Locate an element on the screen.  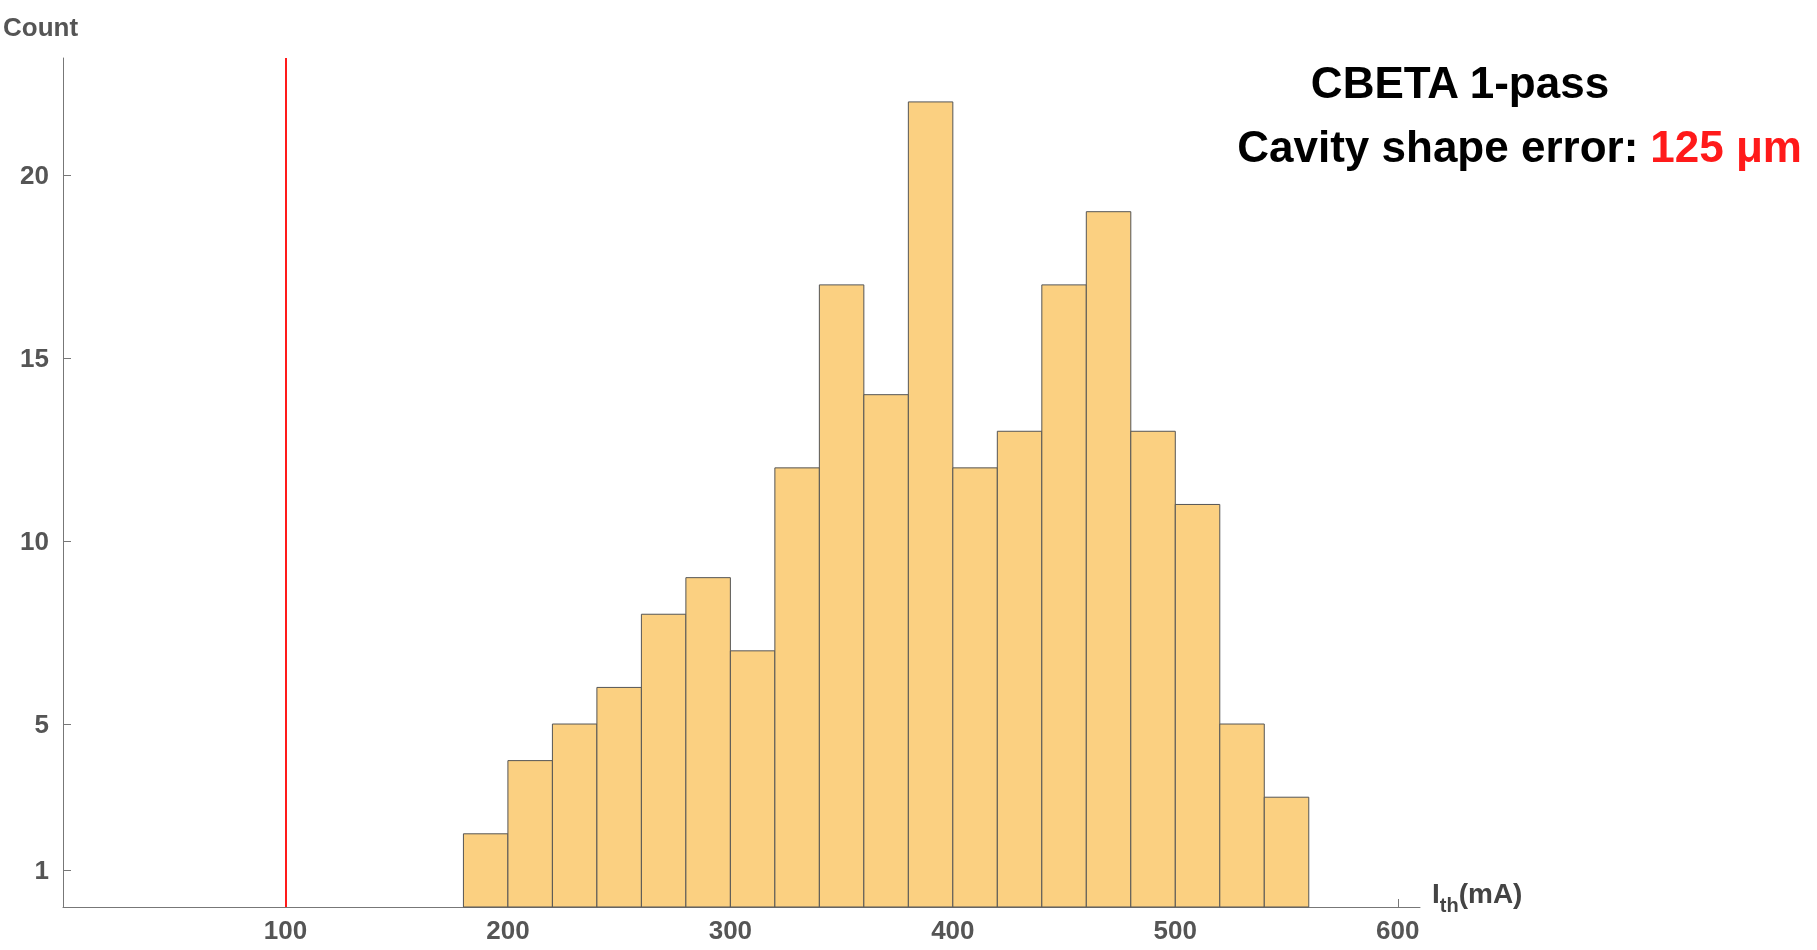
x-tick-label: 400 is located at coordinates (953, 930).